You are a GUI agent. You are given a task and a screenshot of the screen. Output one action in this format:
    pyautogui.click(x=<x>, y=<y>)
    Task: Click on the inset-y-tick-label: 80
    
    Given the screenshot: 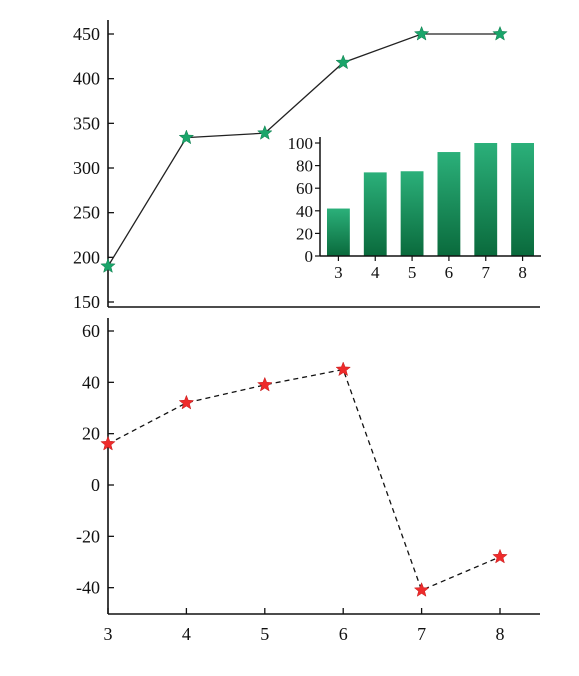 What is the action you would take?
    pyautogui.click(x=304, y=166)
    